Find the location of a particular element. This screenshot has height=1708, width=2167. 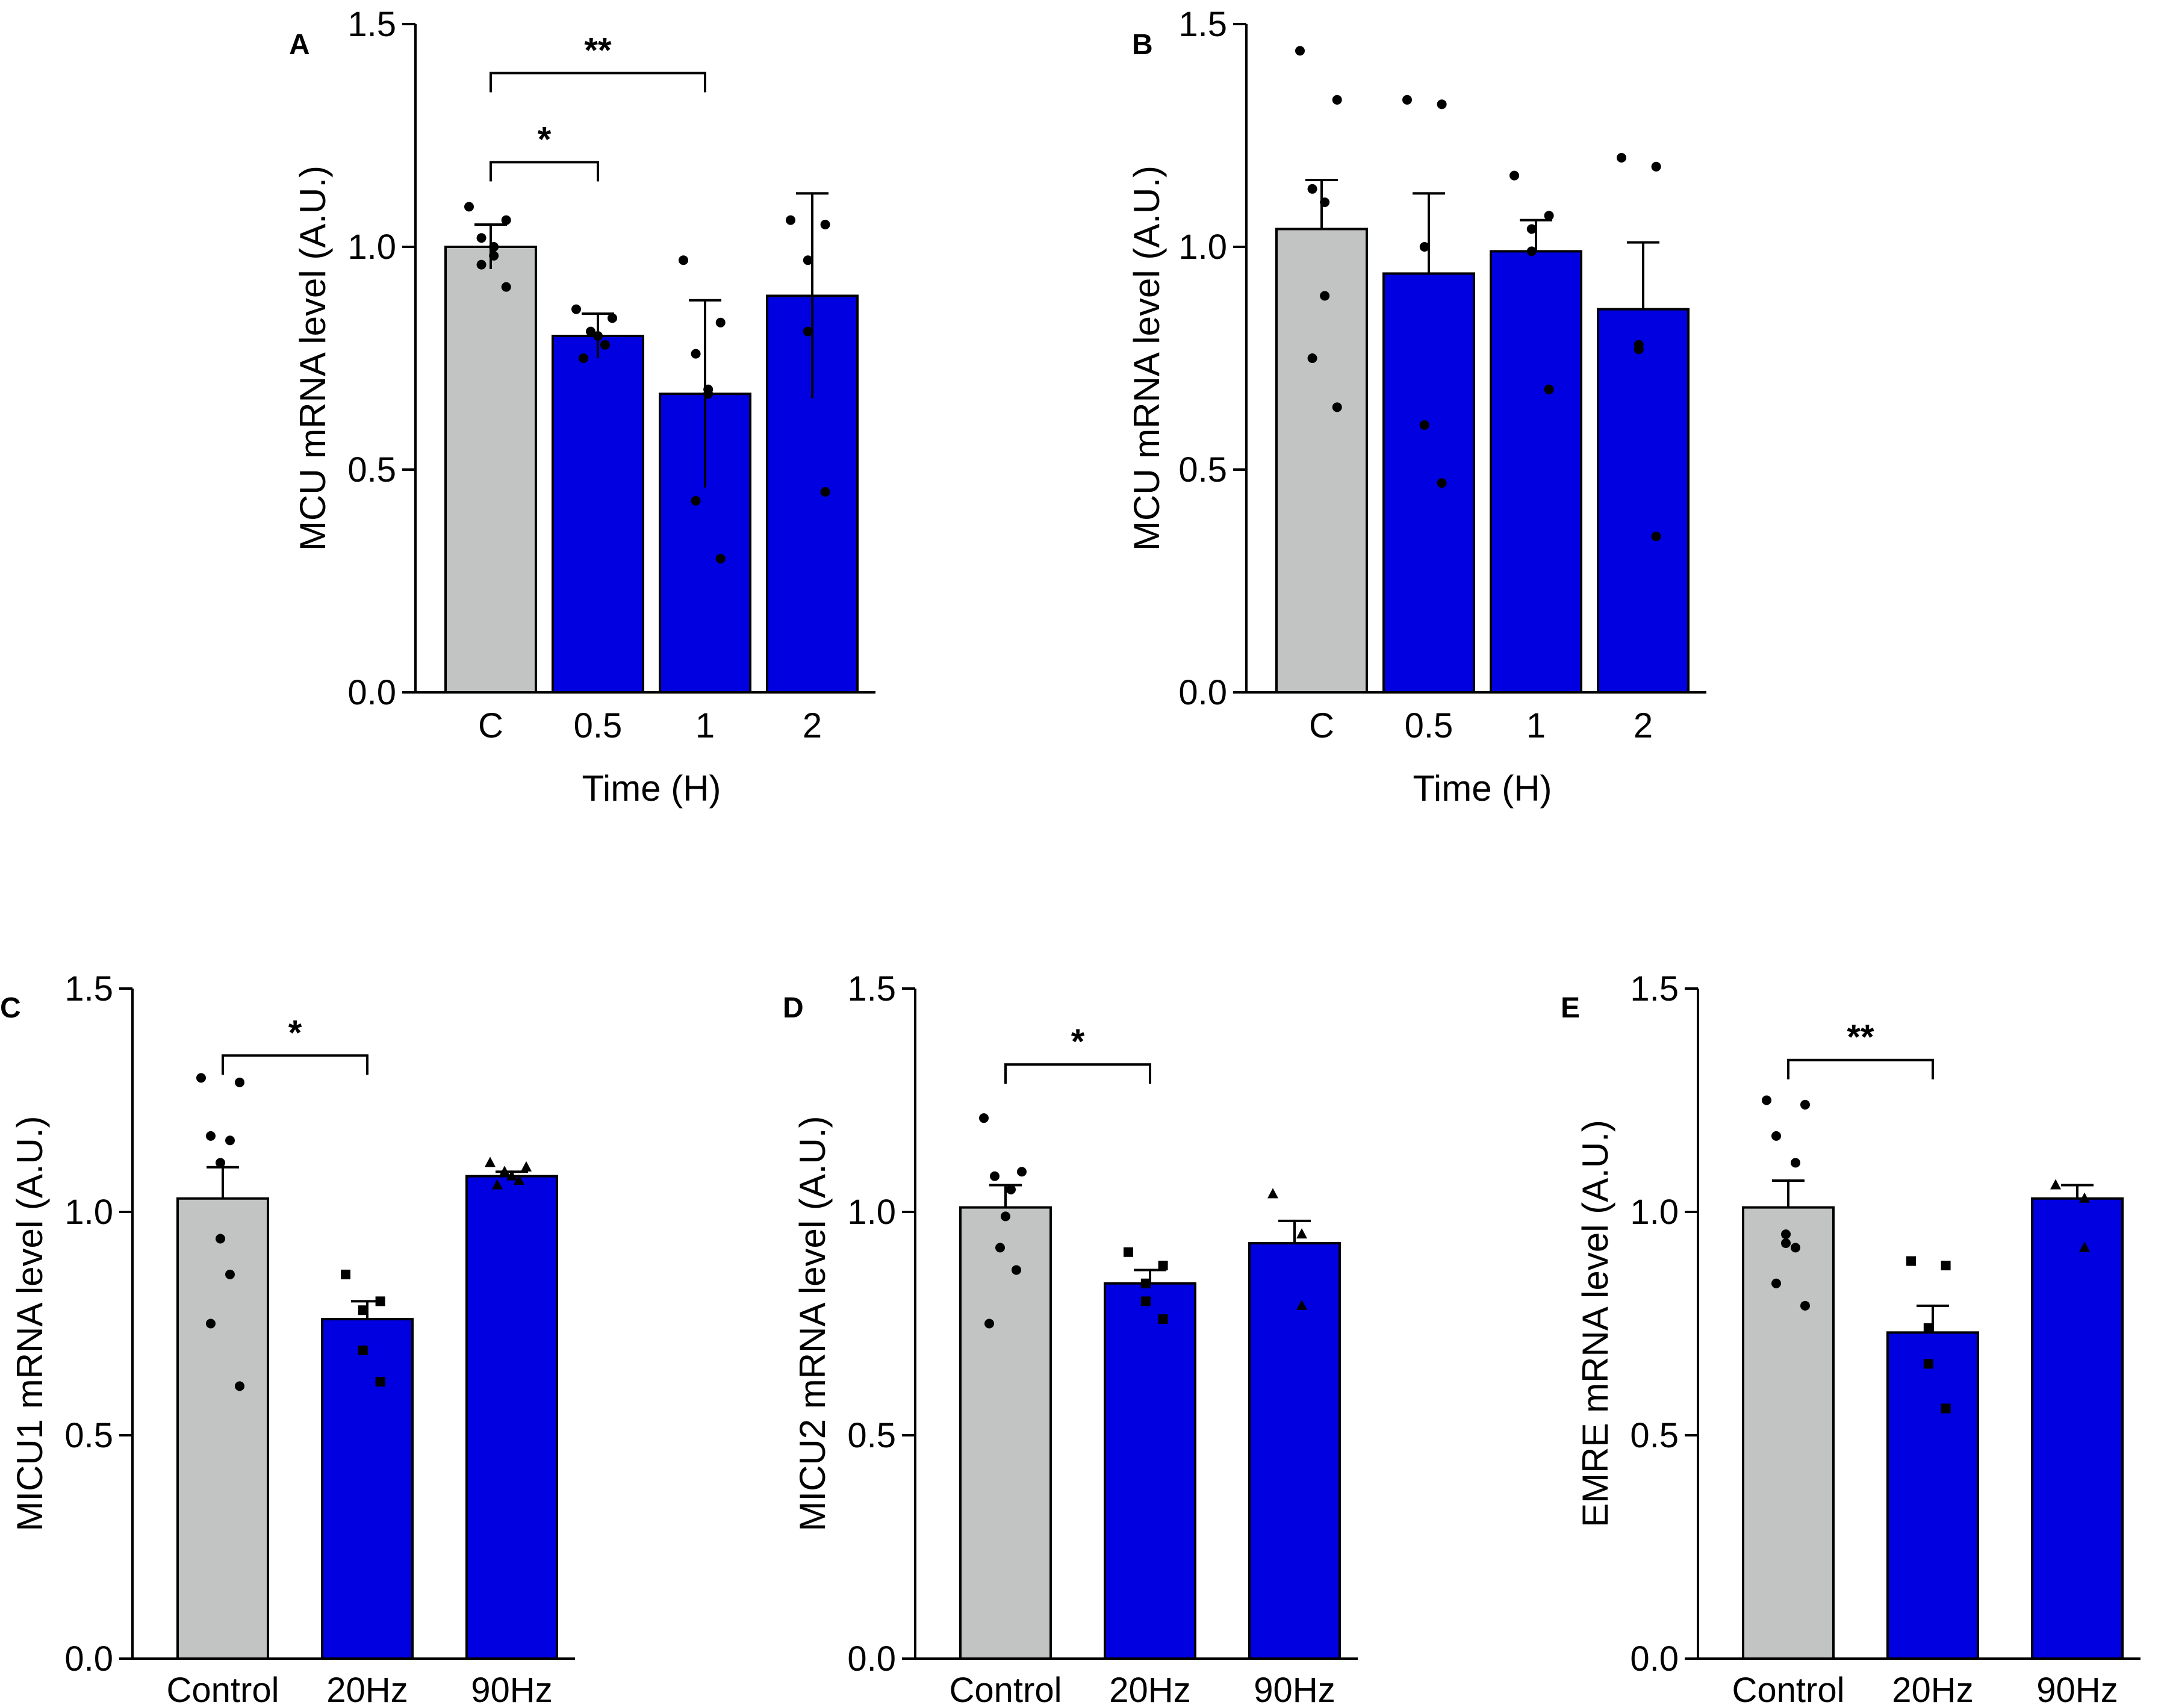

significance-bracket is located at coordinates (1860, 1068).